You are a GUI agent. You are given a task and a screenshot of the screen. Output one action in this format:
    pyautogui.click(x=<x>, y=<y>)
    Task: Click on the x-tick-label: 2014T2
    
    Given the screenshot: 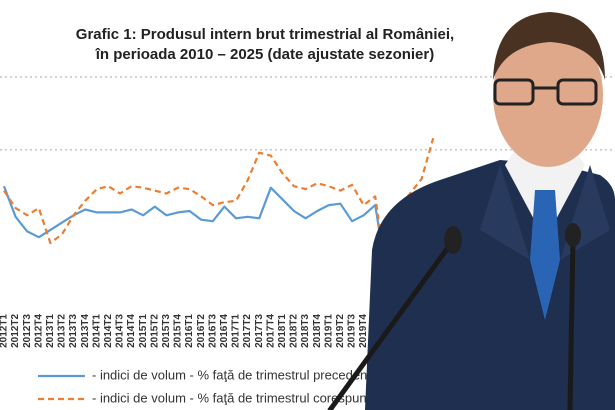 What is the action you would take?
    pyautogui.click(x=108, y=331)
    